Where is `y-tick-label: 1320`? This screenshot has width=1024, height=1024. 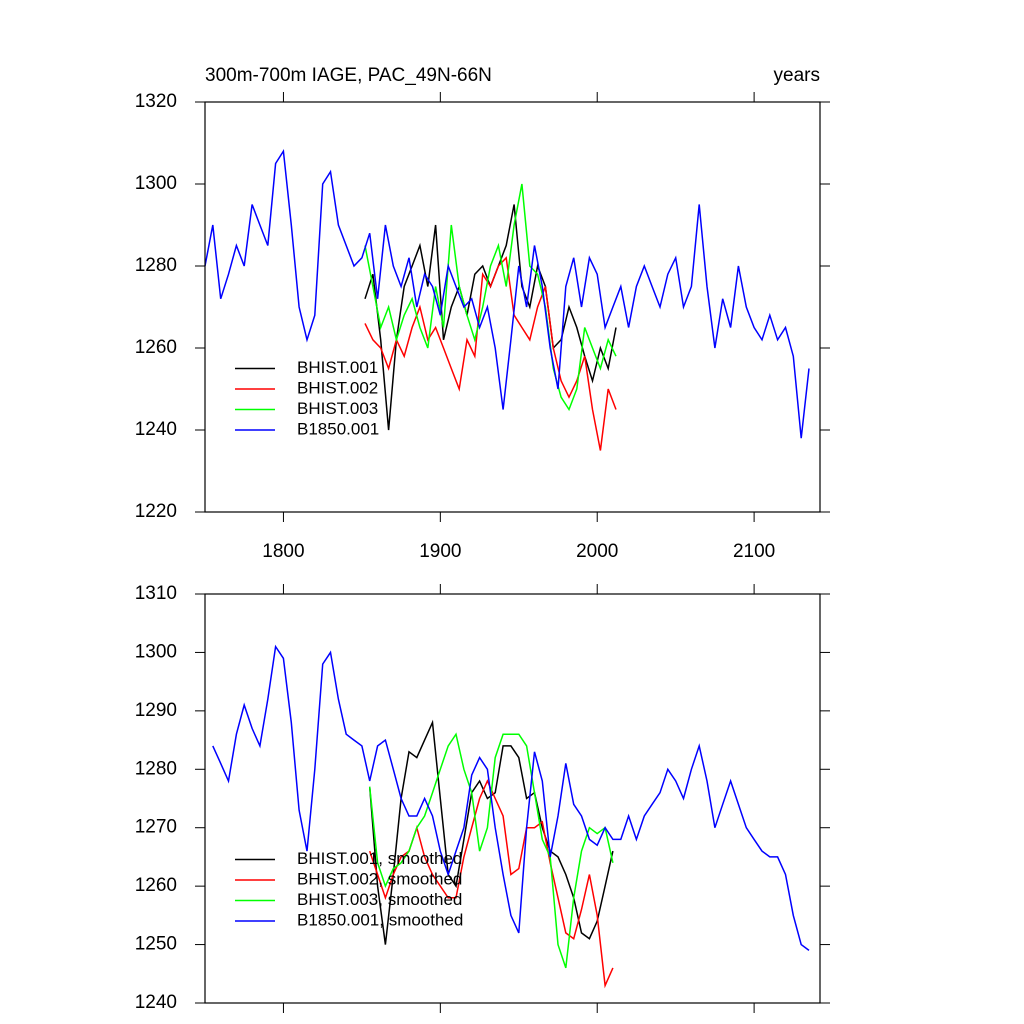 y-tick-label: 1320 is located at coordinates (156, 101).